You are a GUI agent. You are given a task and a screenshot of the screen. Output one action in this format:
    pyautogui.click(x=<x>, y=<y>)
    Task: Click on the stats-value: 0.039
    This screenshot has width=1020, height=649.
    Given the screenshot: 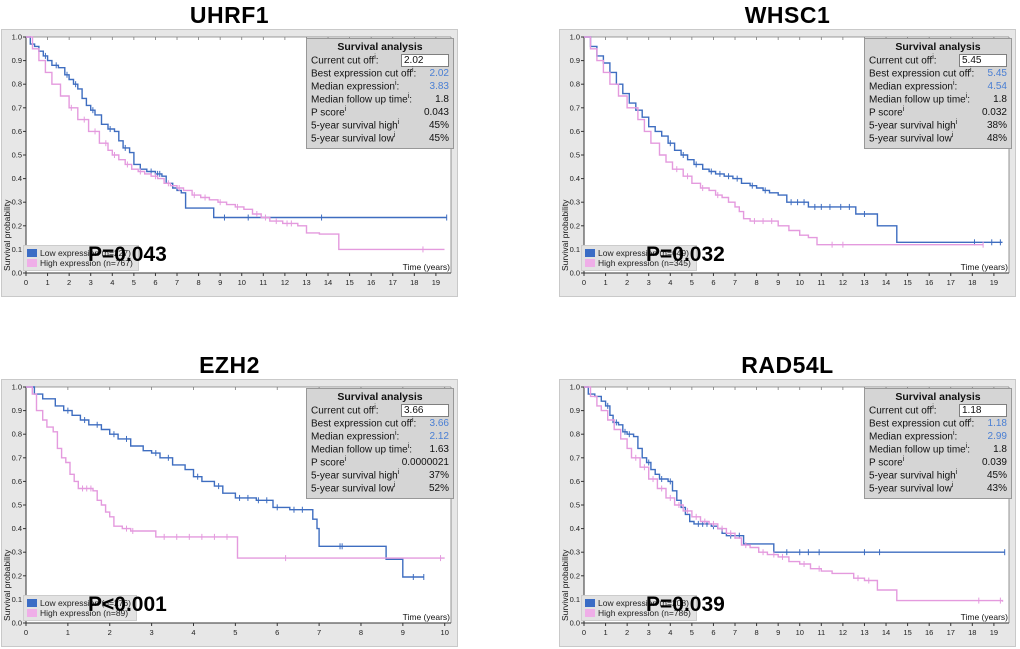 What is the action you would take?
    pyautogui.click(x=994, y=462)
    